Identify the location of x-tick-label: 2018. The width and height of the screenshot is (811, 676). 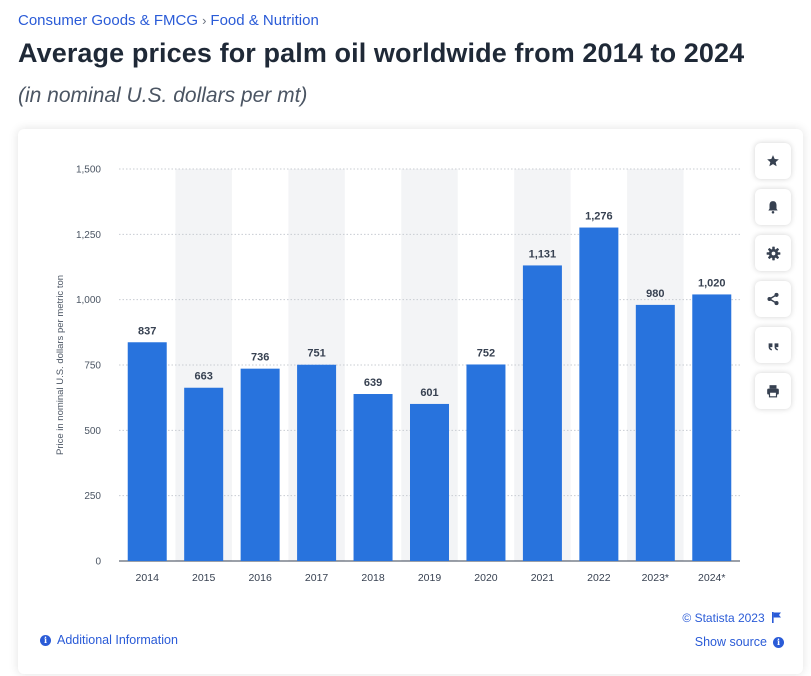
(373, 578).